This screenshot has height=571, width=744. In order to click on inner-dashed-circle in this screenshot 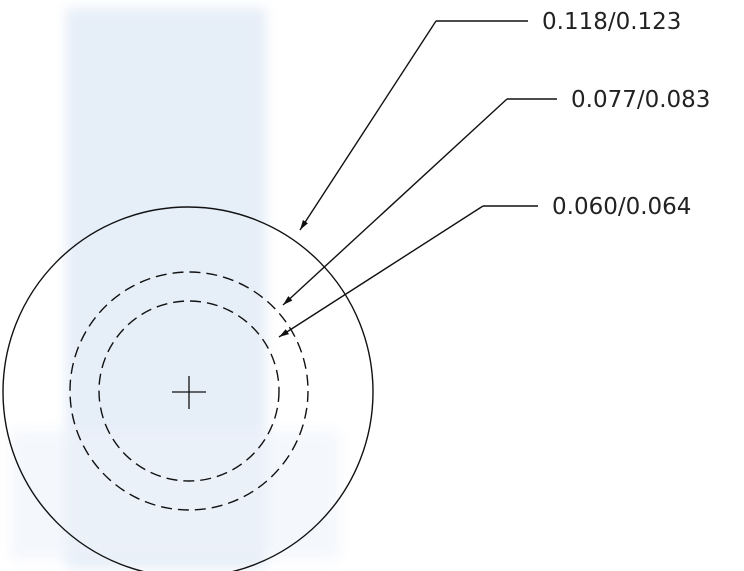, I will do `click(189, 391)`.